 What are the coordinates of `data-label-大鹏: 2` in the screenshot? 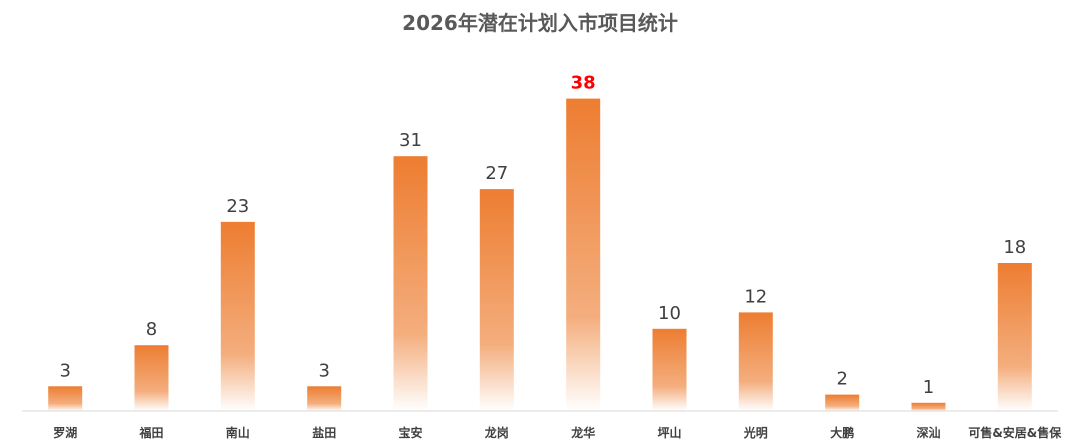 It's located at (841, 379).